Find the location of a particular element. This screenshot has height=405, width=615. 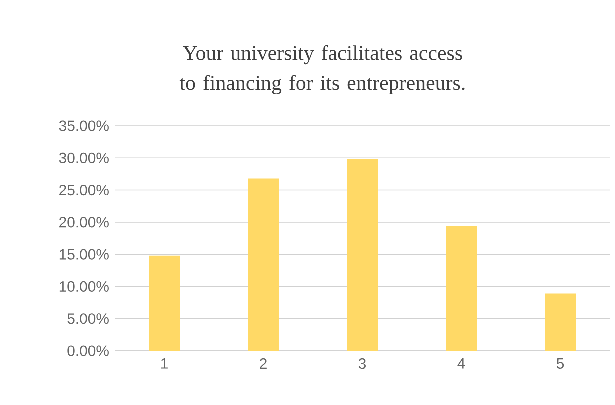

y-tick-label: 20.00% is located at coordinates (84, 222).